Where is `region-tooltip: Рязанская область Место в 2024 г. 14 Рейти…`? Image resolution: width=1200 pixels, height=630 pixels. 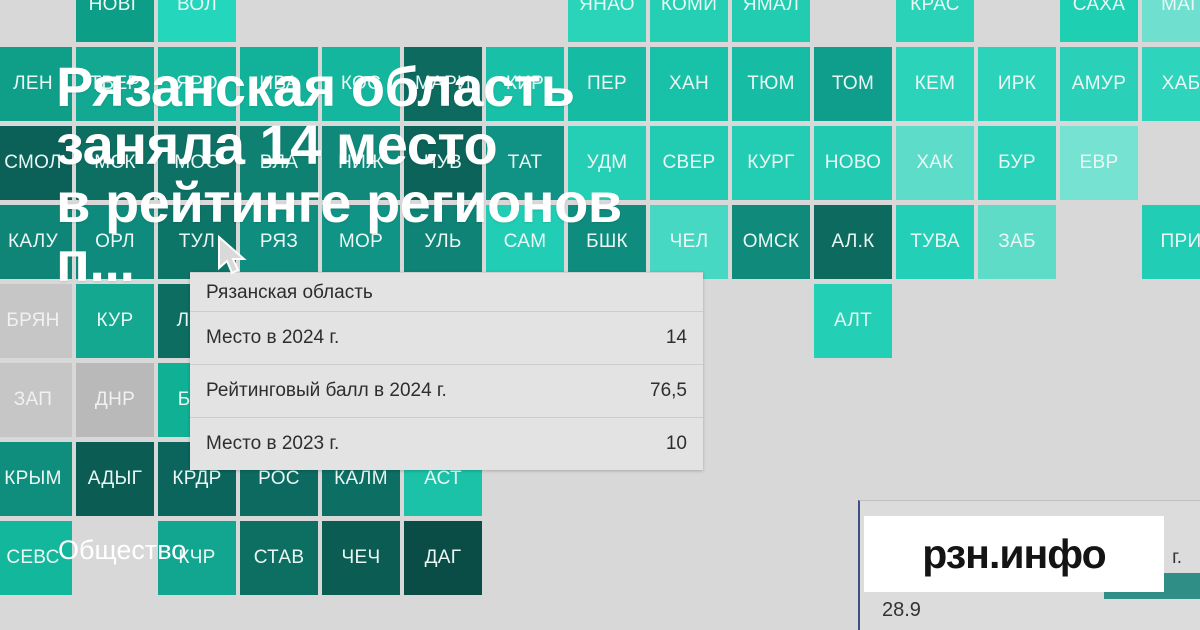
region-tooltip: Рязанская область Место в 2024 г. 14 Рейти… is located at coordinates (446, 371).